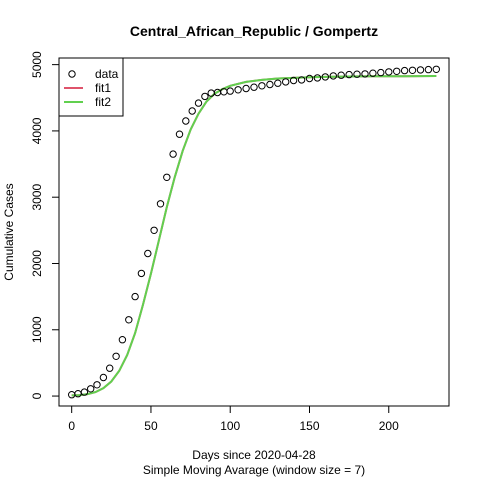  What do you see at coordinates (309, 426) in the screenshot?
I see `x-tick-label: 150` at bounding box center [309, 426].